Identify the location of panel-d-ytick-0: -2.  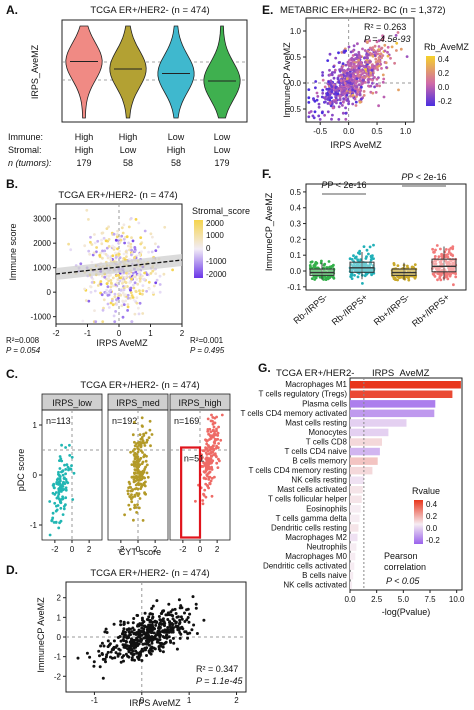
(58, 676).